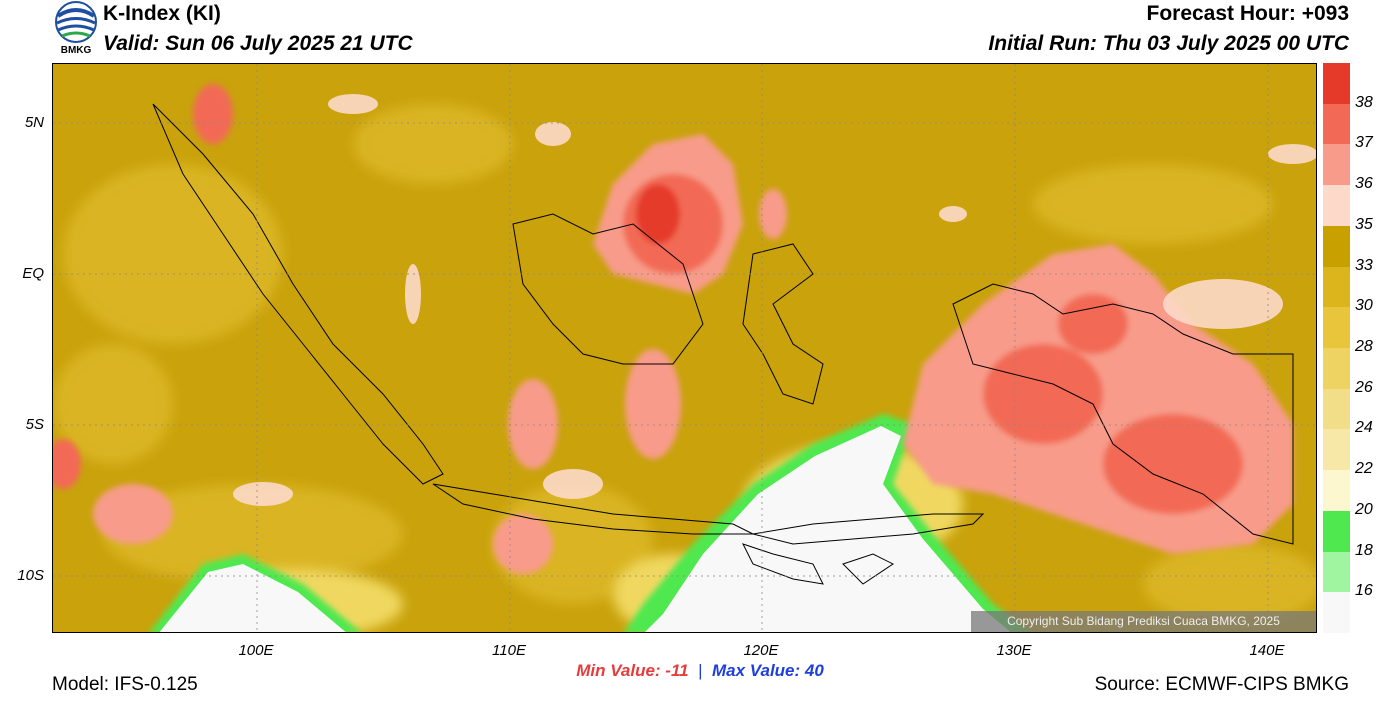 This screenshot has width=1400, height=709. I want to click on colorbar, so click(1336, 348).